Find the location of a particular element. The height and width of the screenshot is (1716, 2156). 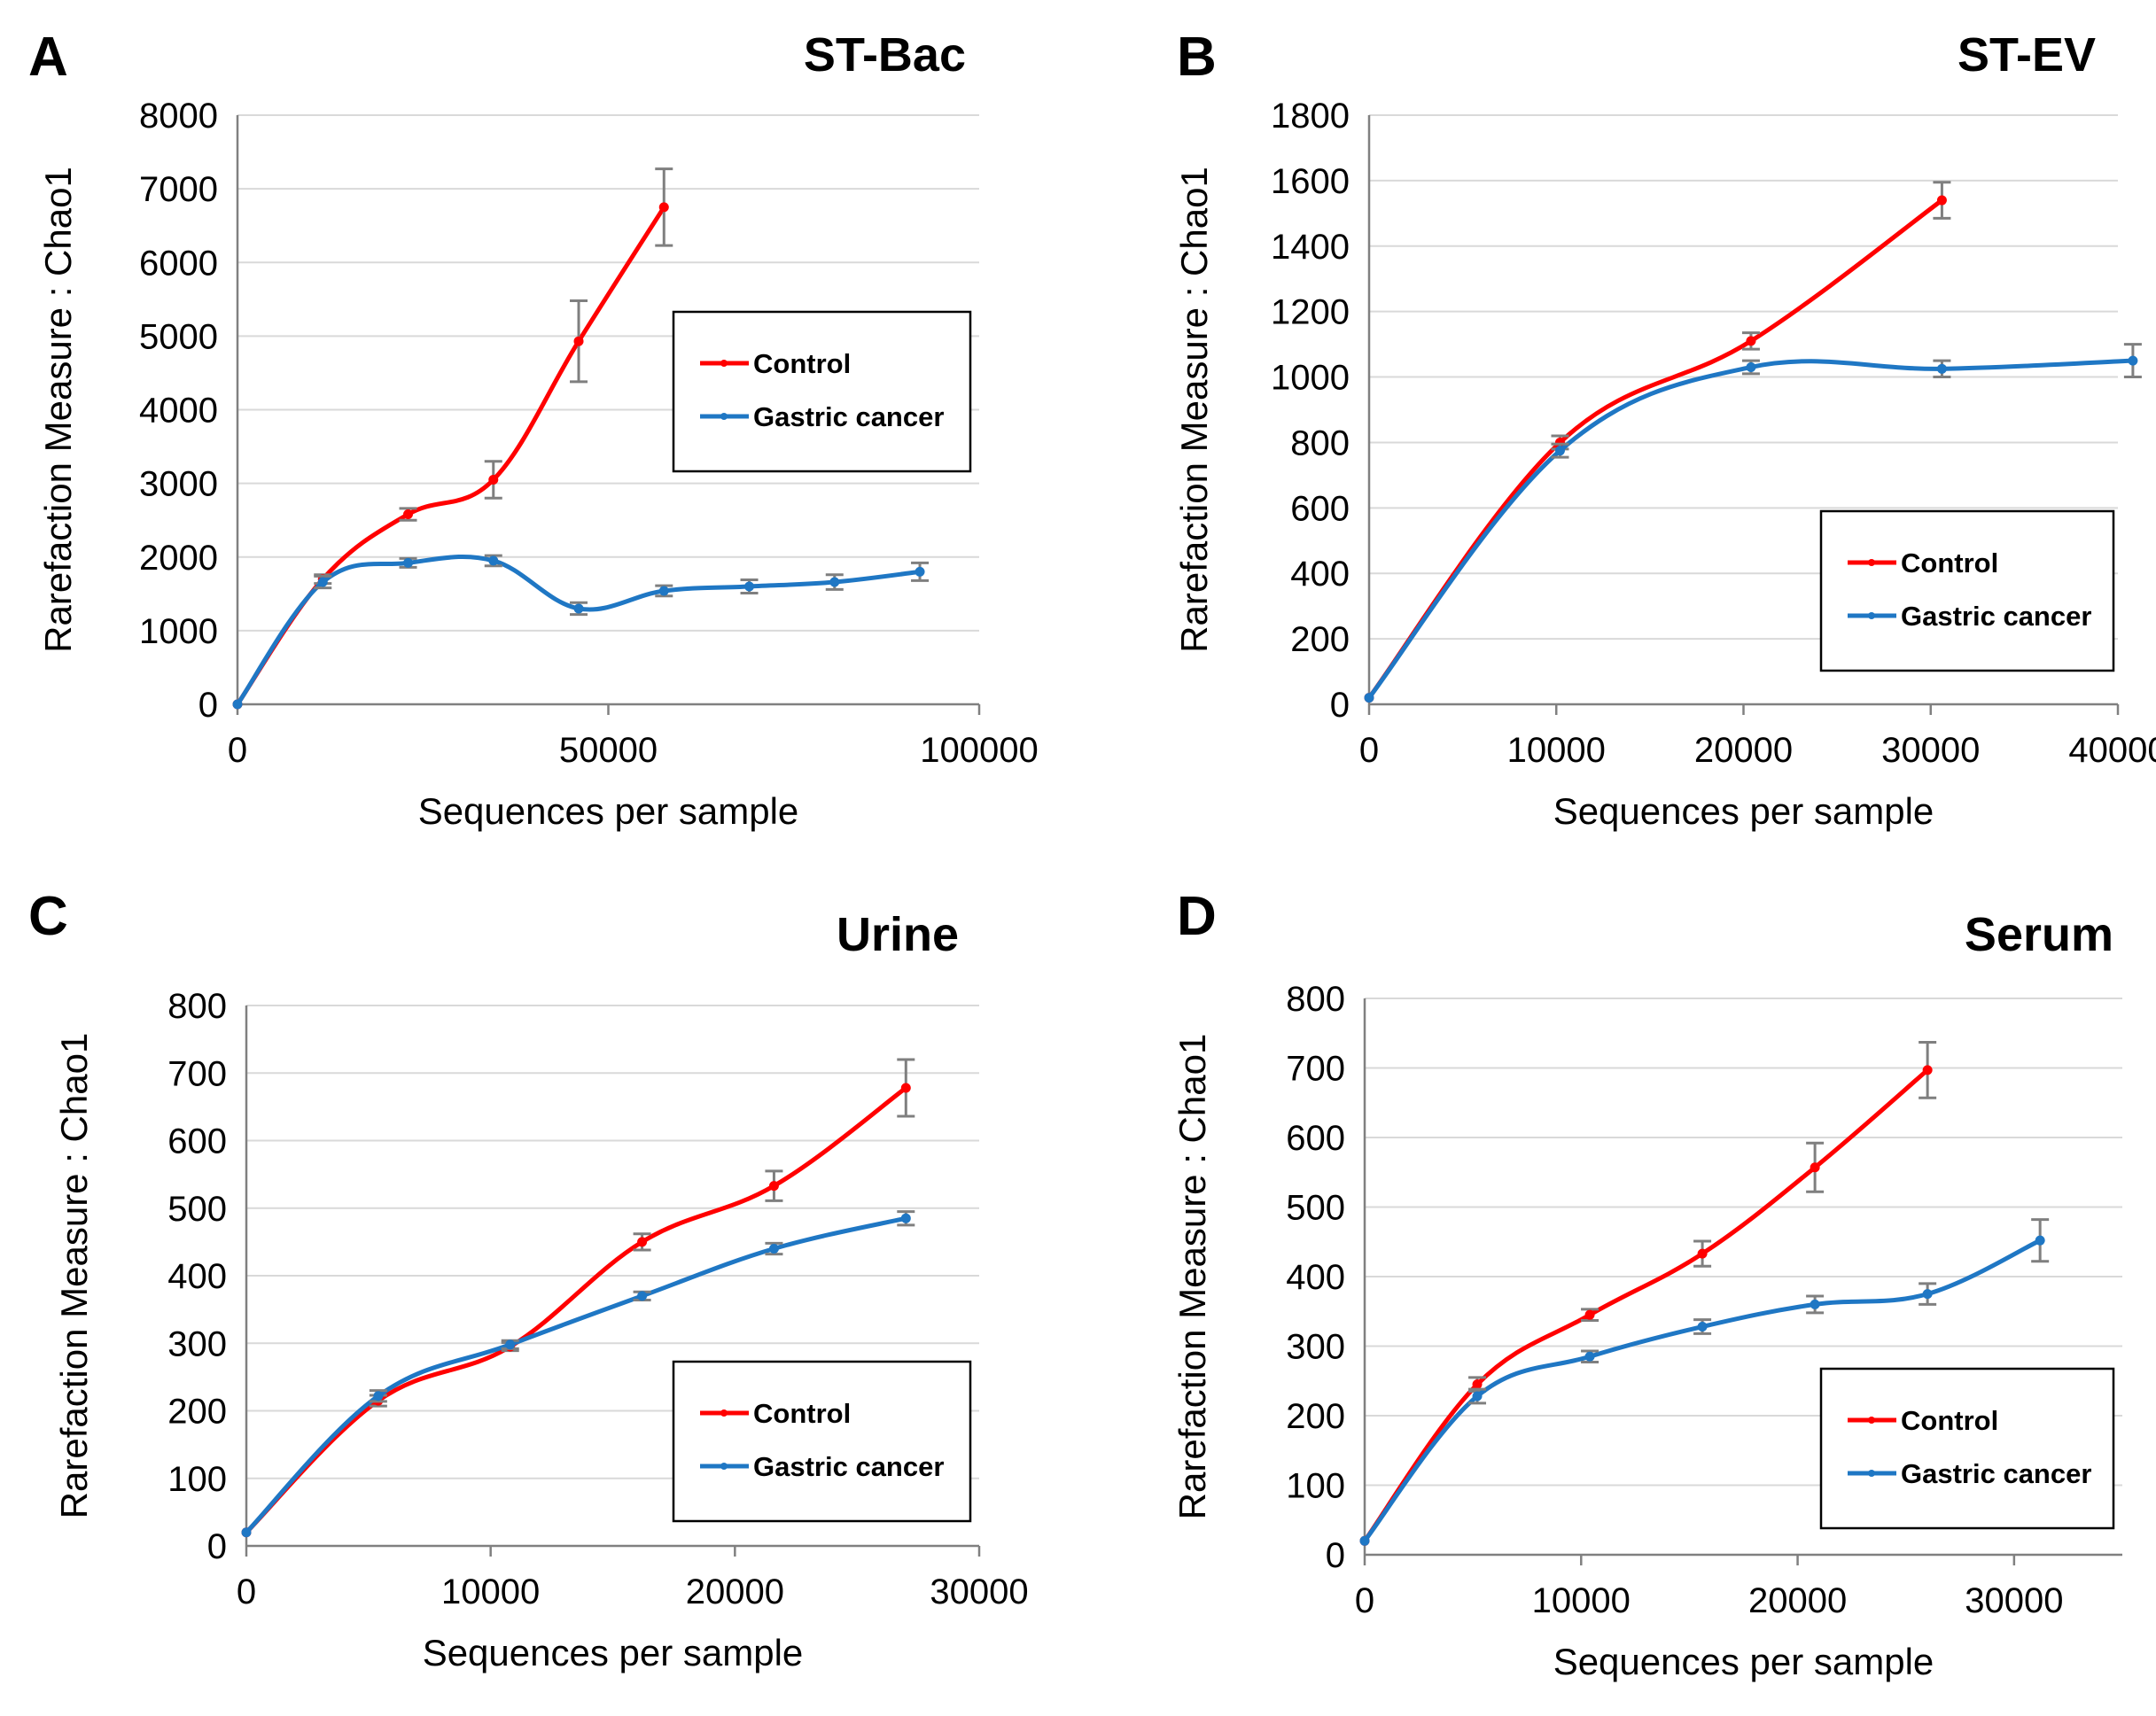

chart-title: Urine is located at coordinates (898, 935).